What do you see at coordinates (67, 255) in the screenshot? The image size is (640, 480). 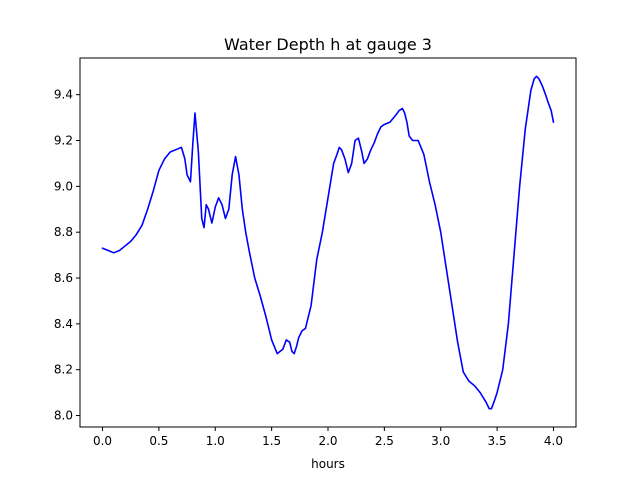 I see `y-axis: 8.0 8.2 8.4 8.6 8.8 9.0 9.2 9.4` at bounding box center [67, 255].